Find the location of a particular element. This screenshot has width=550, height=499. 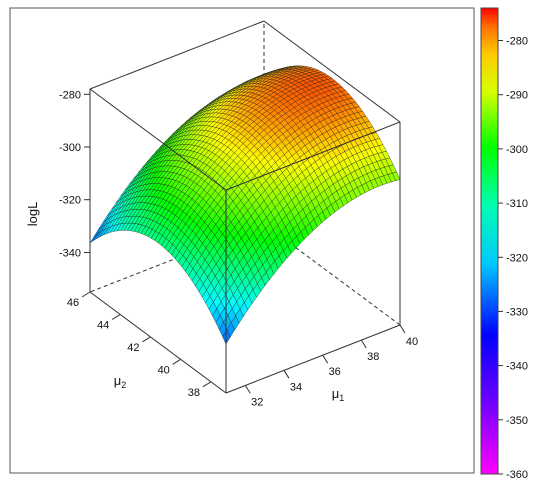

y-tick-label: 38 is located at coordinates (194, 393).